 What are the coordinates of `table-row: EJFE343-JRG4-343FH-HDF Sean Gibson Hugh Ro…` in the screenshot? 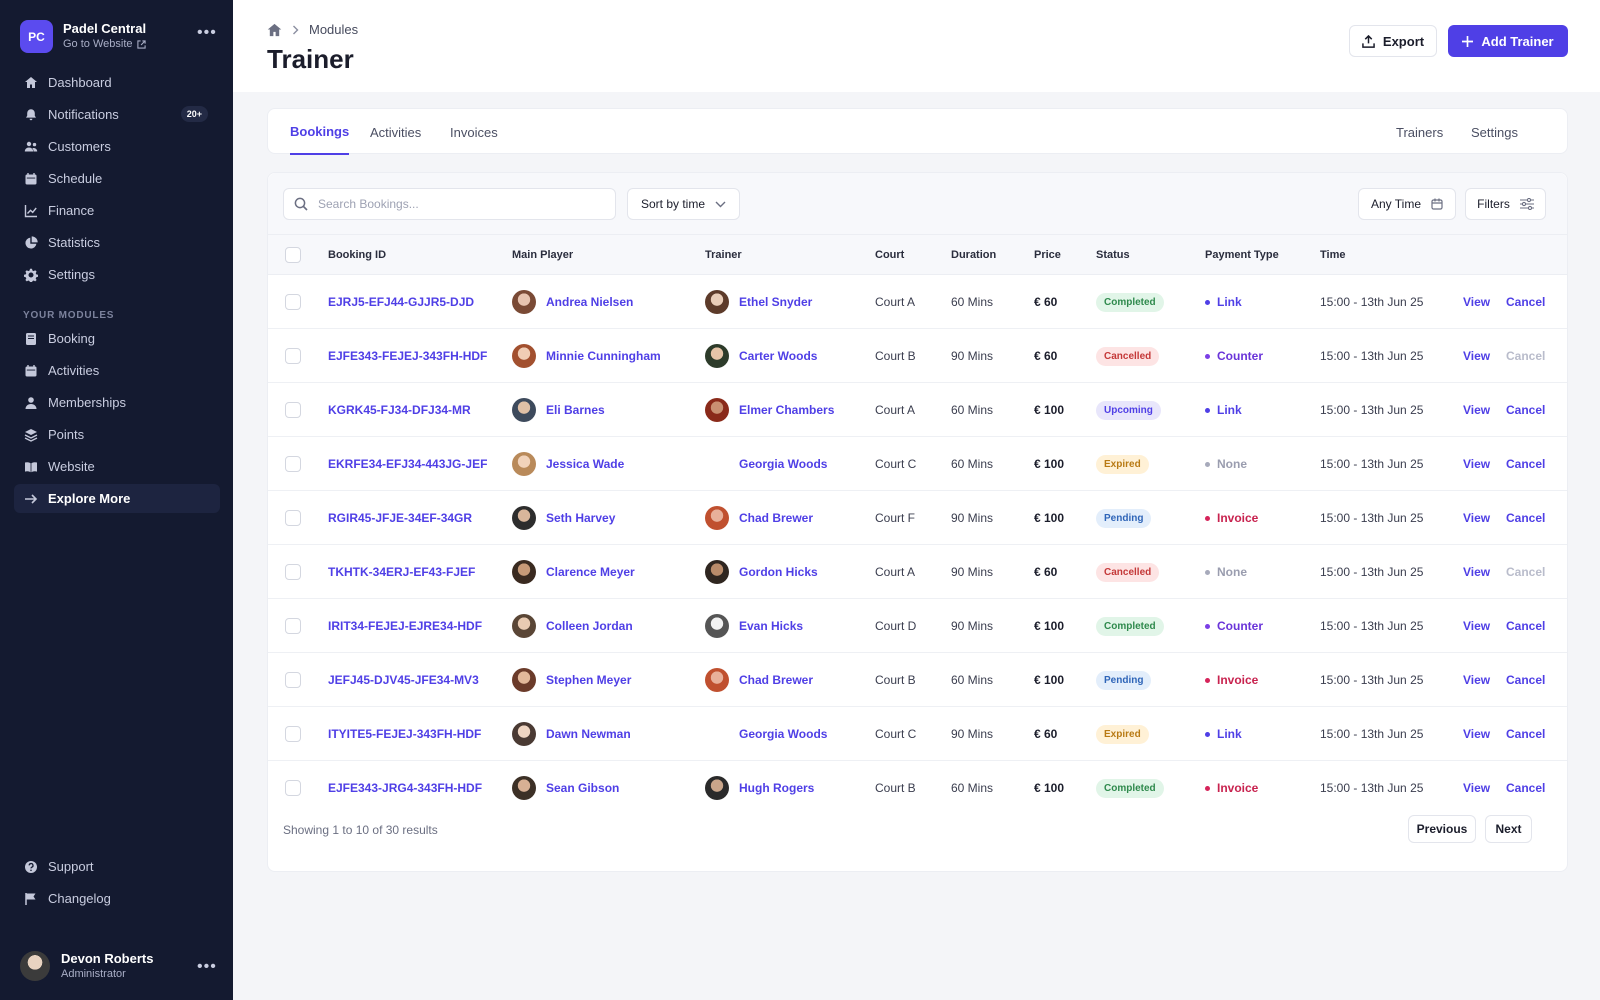 It's located at (917, 788).